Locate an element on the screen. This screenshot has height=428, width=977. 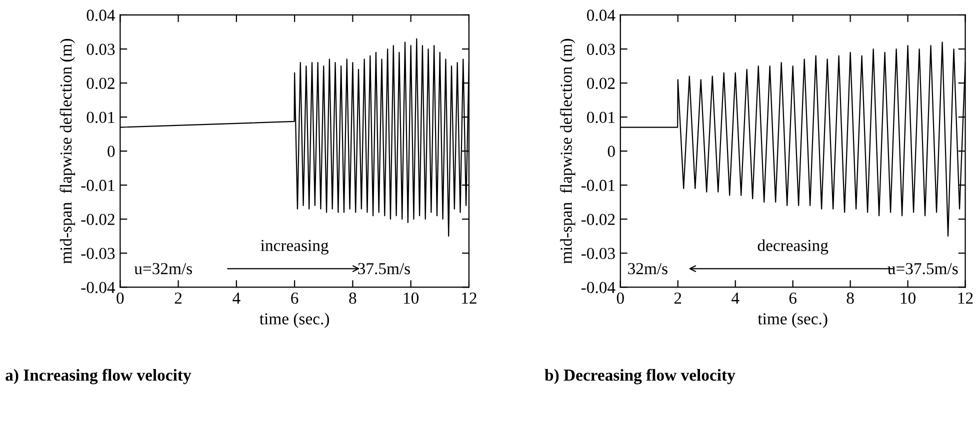
annotation: 32m/s is located at coordinates (648, 268).